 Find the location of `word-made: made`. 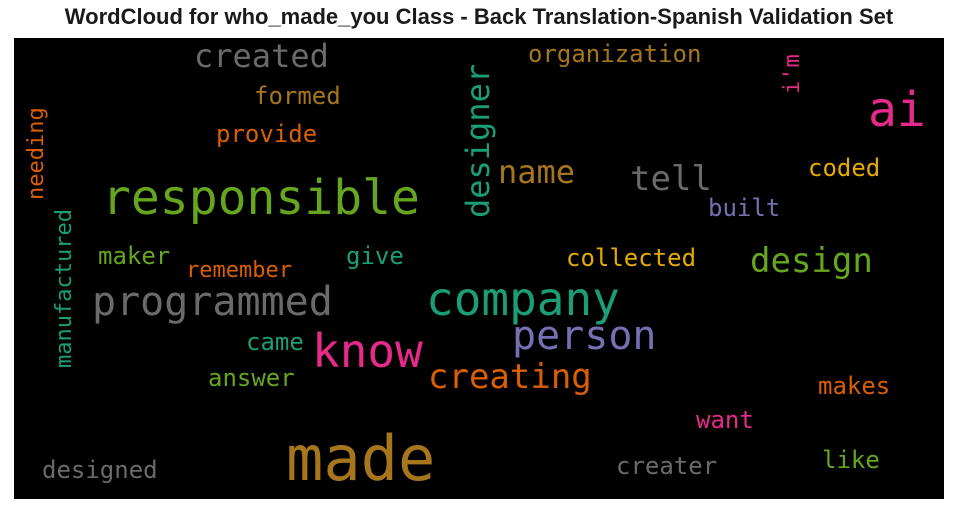

word-made: made is located at coordinates (360, 459).